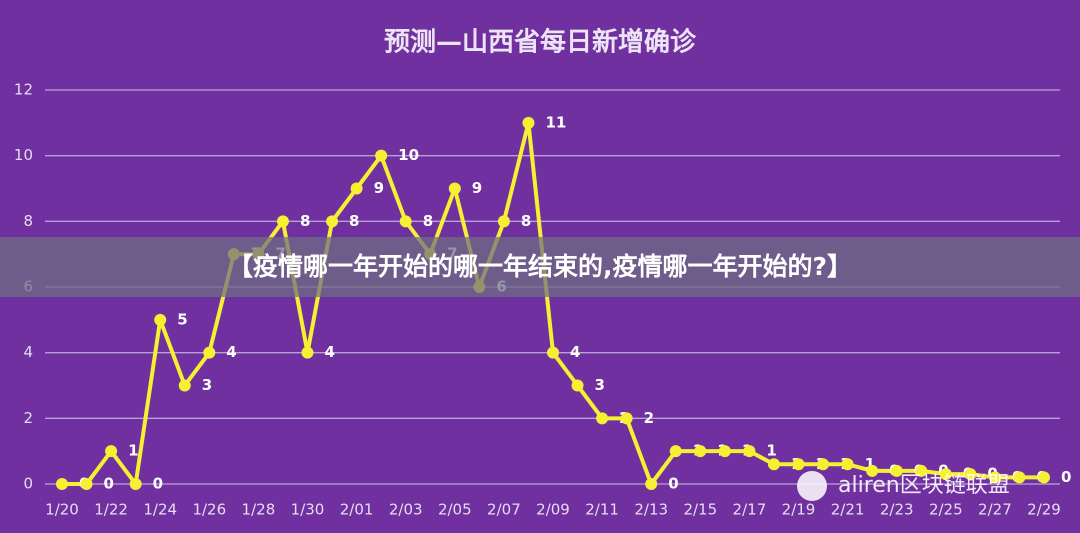  I want to click on x-tick-label: 2/01, so click(357, 510).